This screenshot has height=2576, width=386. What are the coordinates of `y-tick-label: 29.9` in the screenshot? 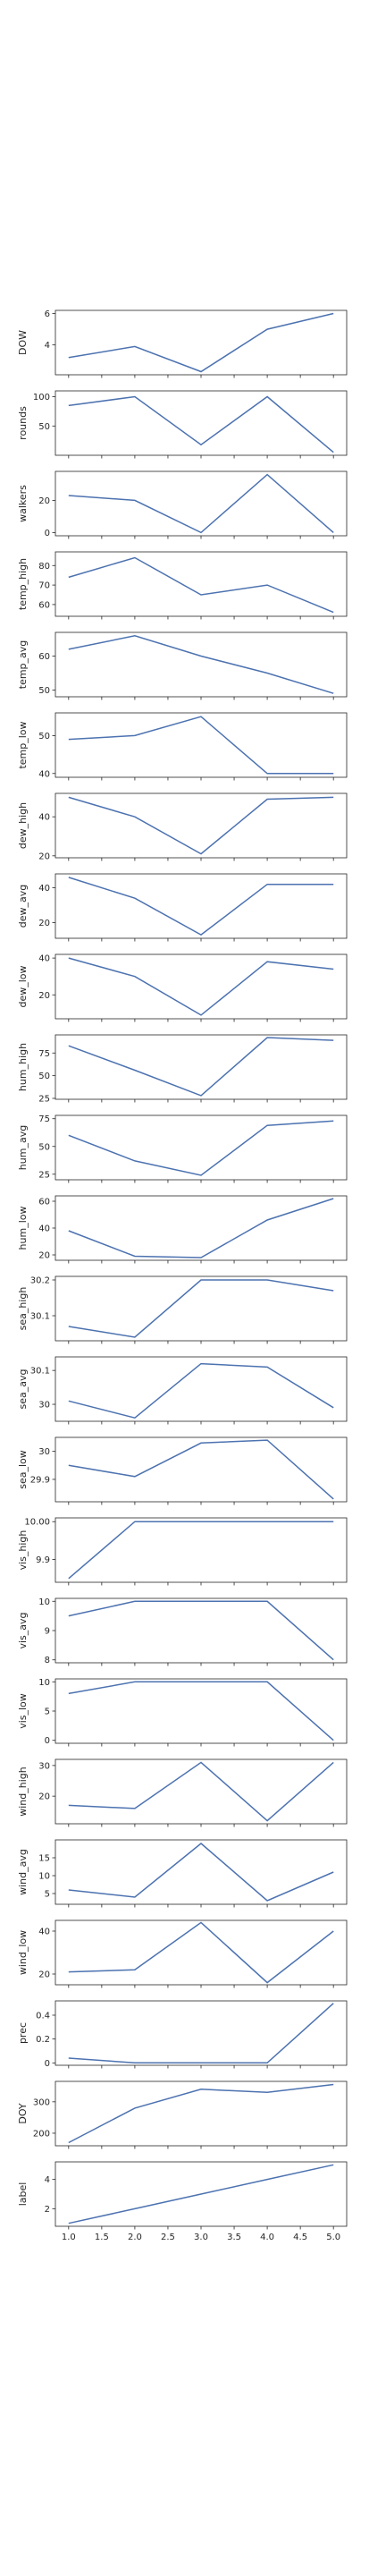 It's located at (40, 1480).